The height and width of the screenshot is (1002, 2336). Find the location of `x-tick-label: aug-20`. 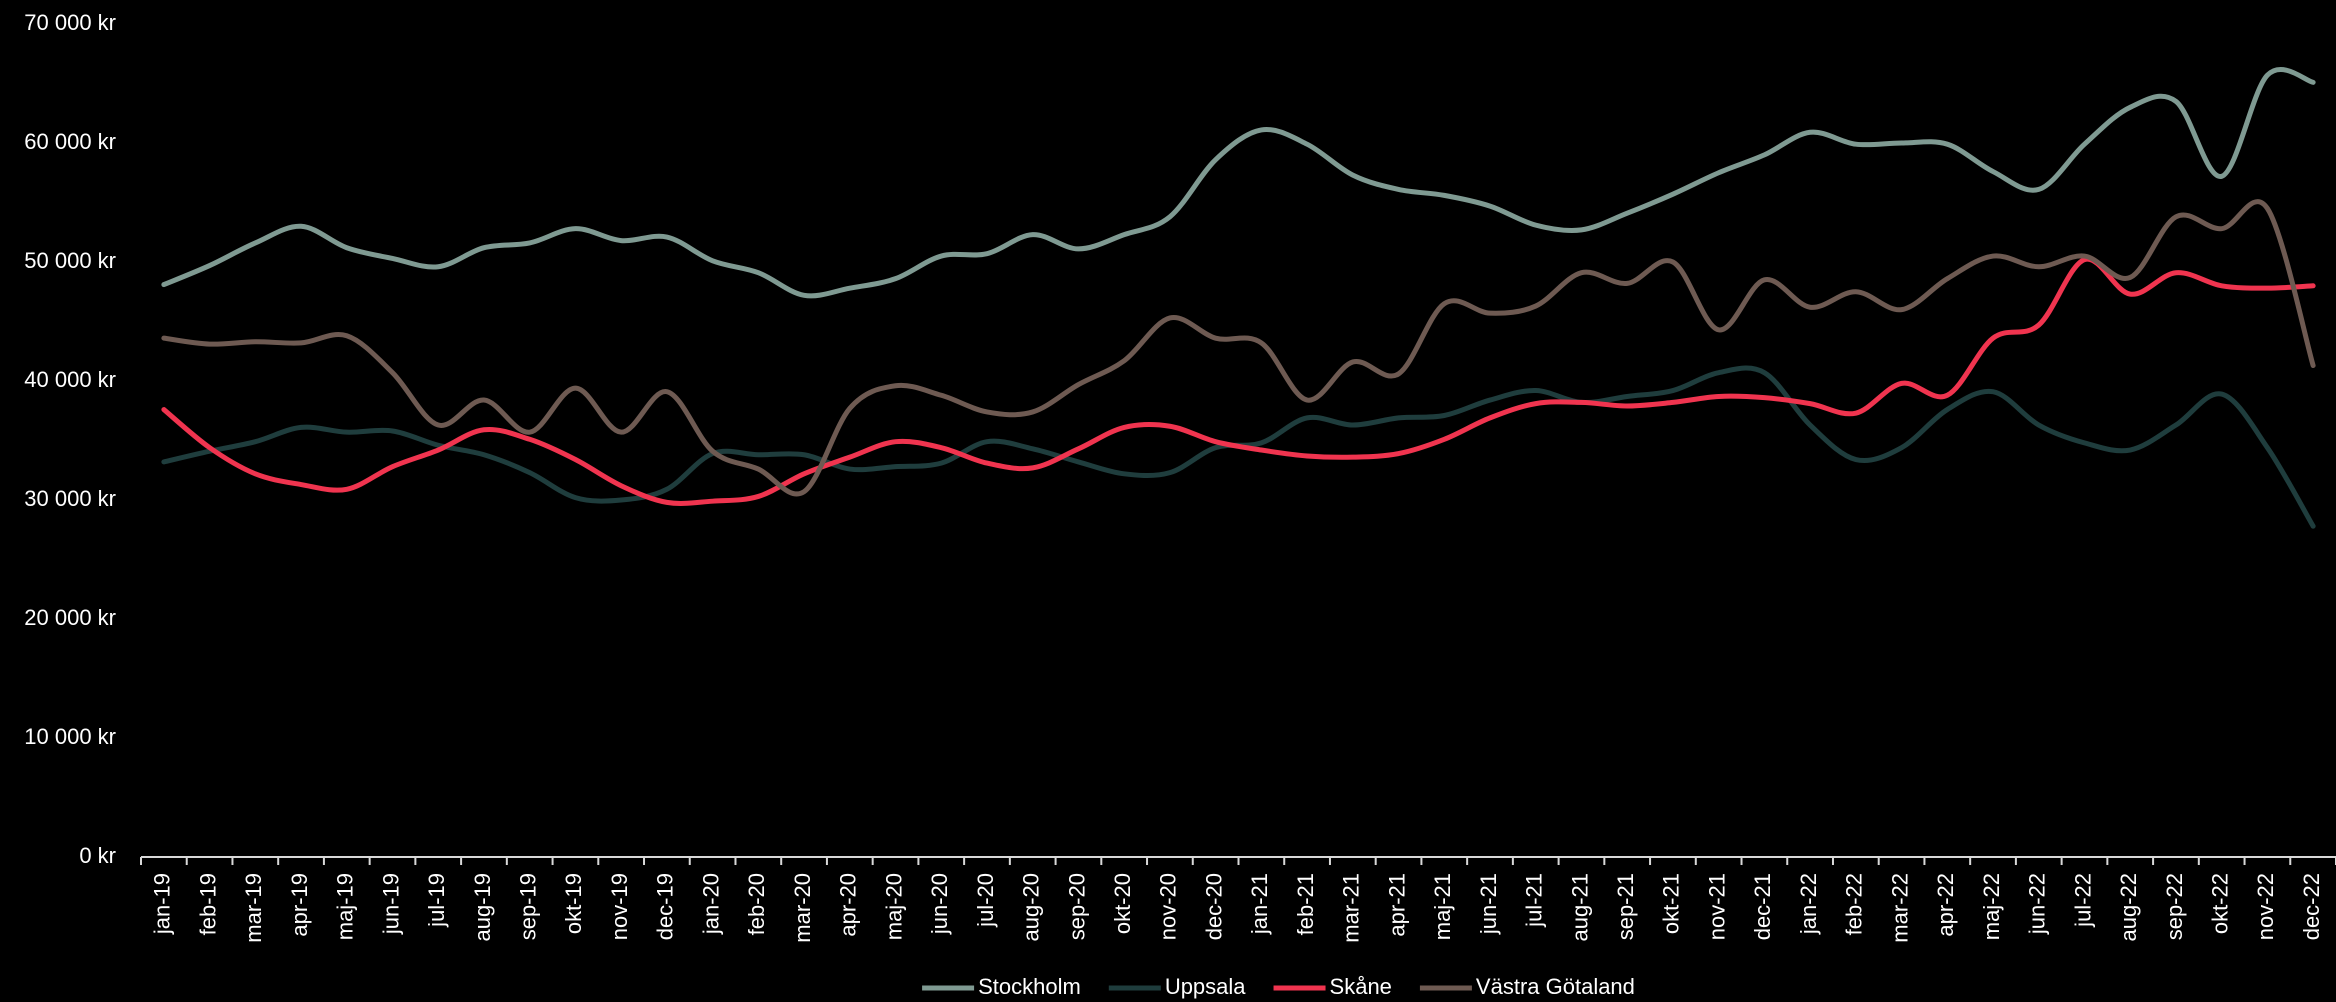

x-tick-label: aug-20 is located at coordinates (1031, 907).